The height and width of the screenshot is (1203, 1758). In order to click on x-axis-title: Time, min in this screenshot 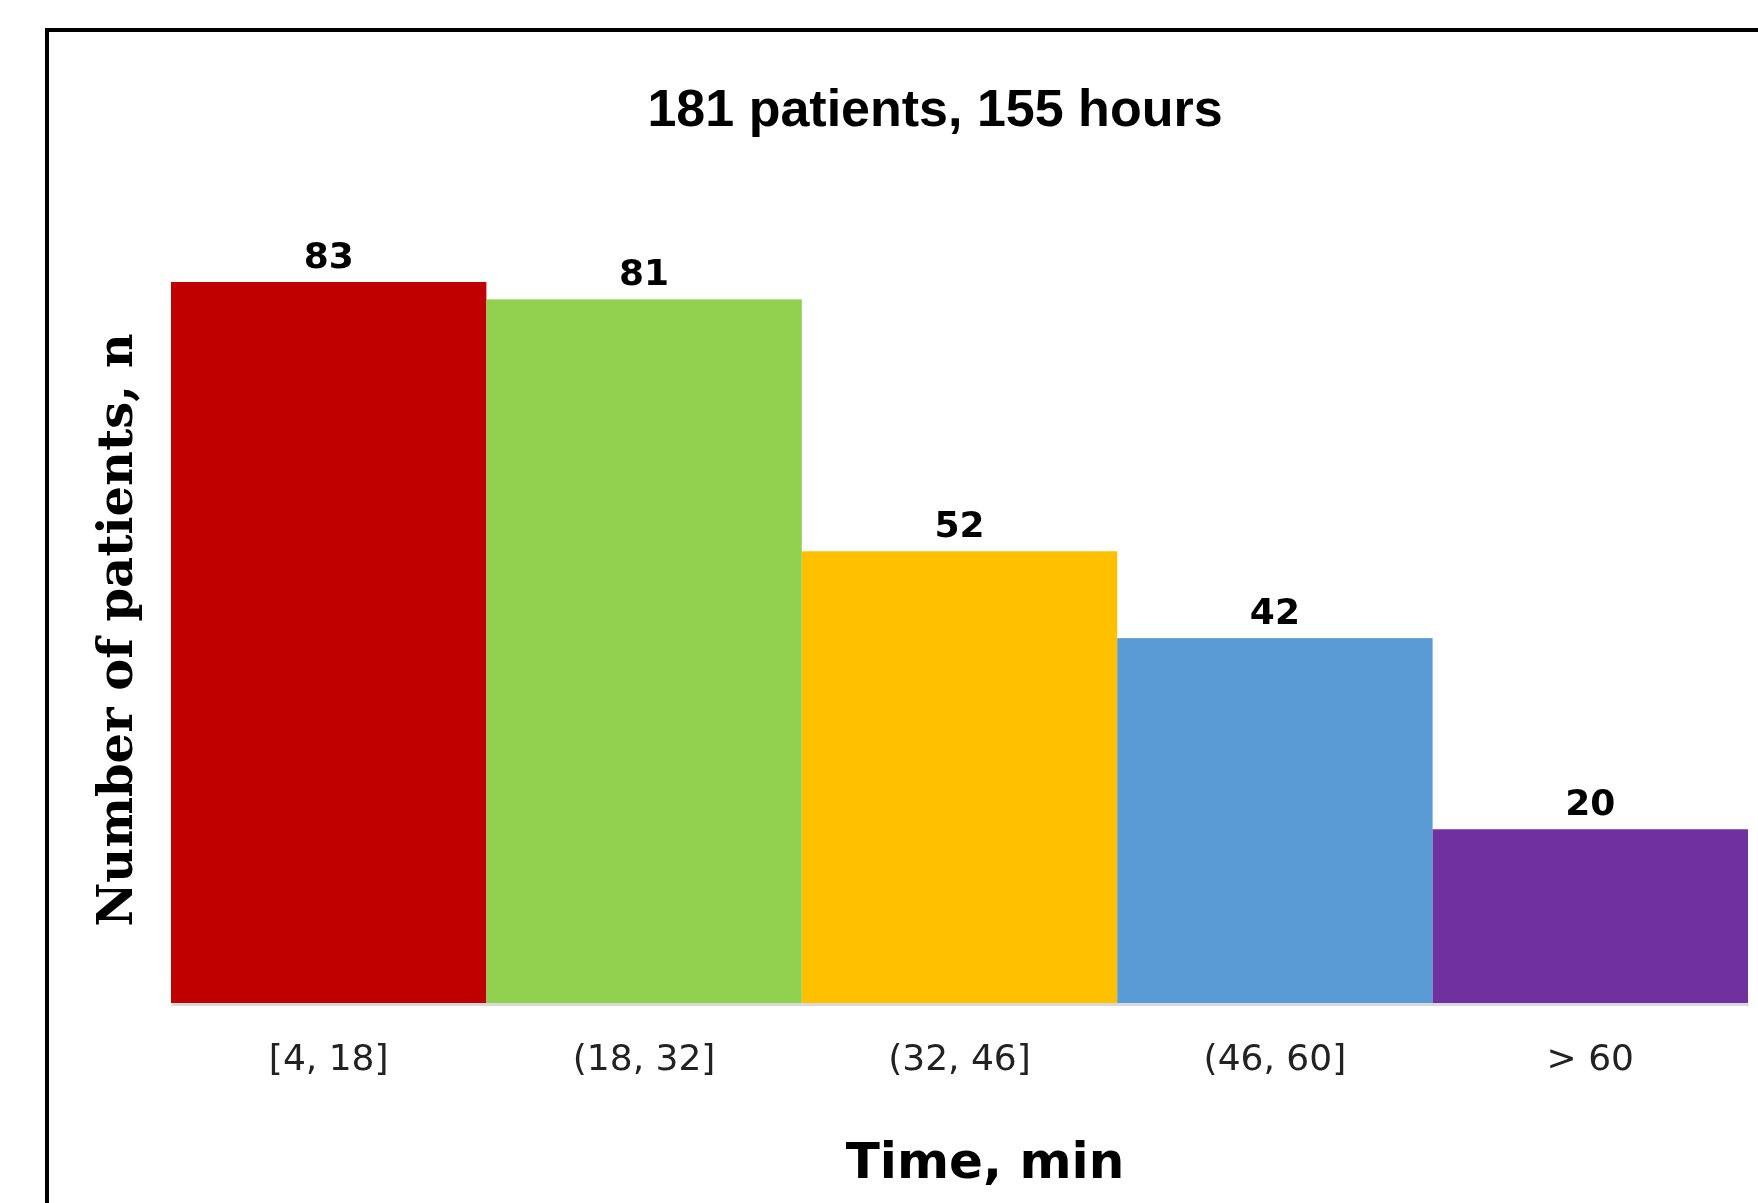, I will do `click(985, 1161)`.